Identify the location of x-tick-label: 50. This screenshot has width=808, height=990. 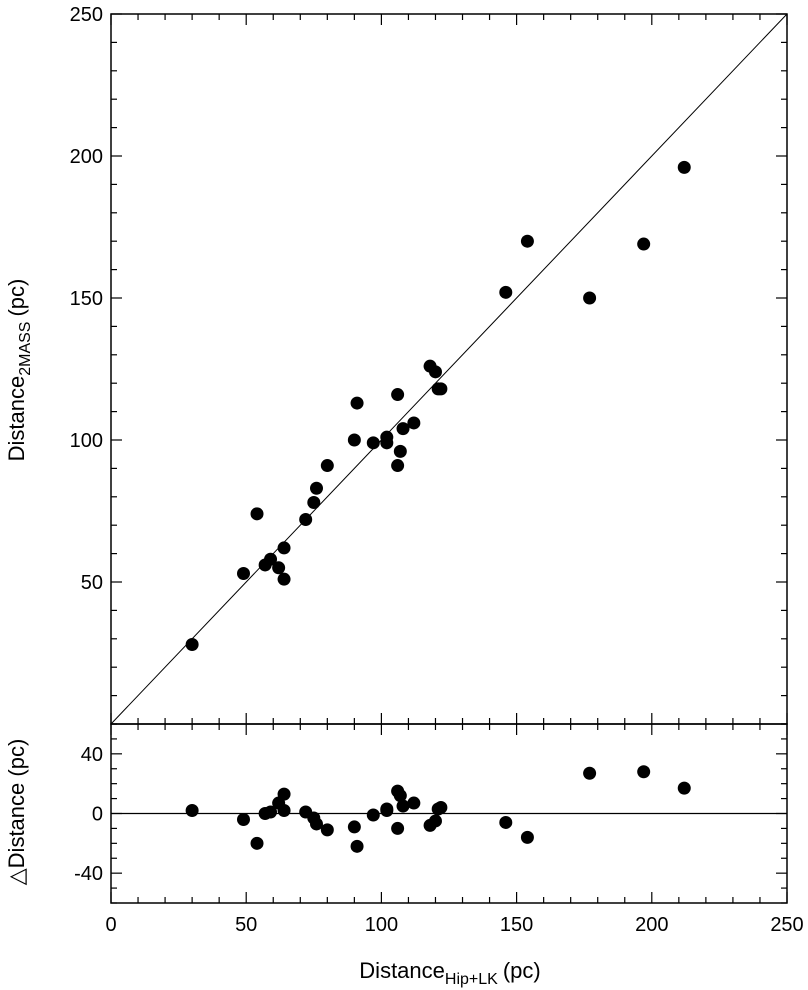
(246, 925).